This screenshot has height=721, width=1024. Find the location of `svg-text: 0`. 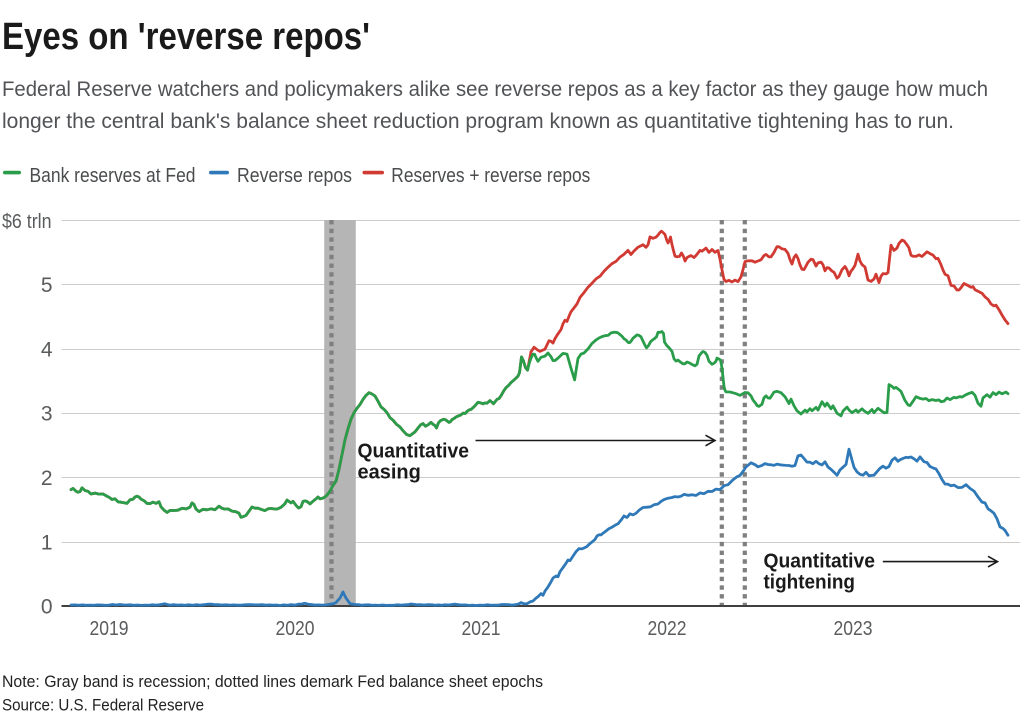

svg-text: 0 is located at coordinates (47, 607).